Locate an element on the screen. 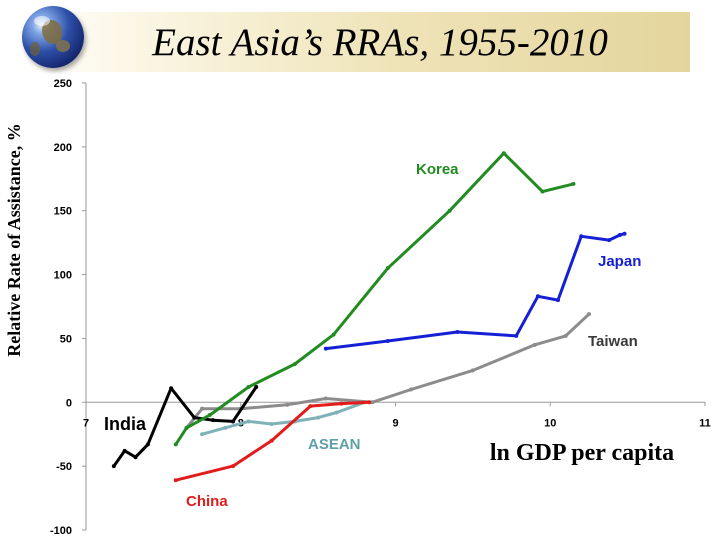  title-banner is located at coordinates (354, 42).